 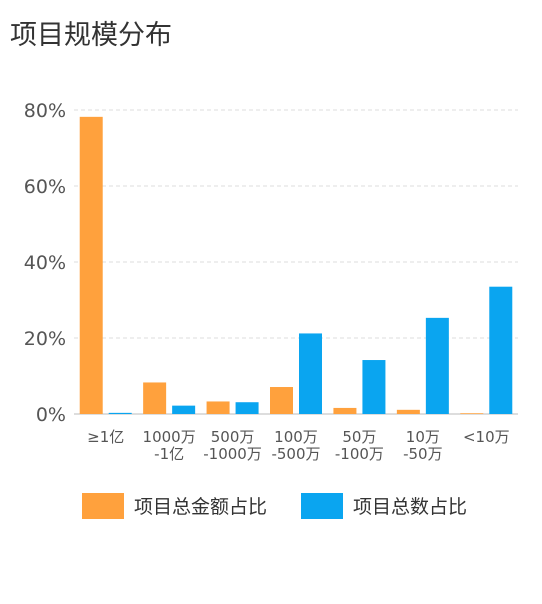 I want to click on x-tick-label: 50万-100万, so click(x=359, y=445).